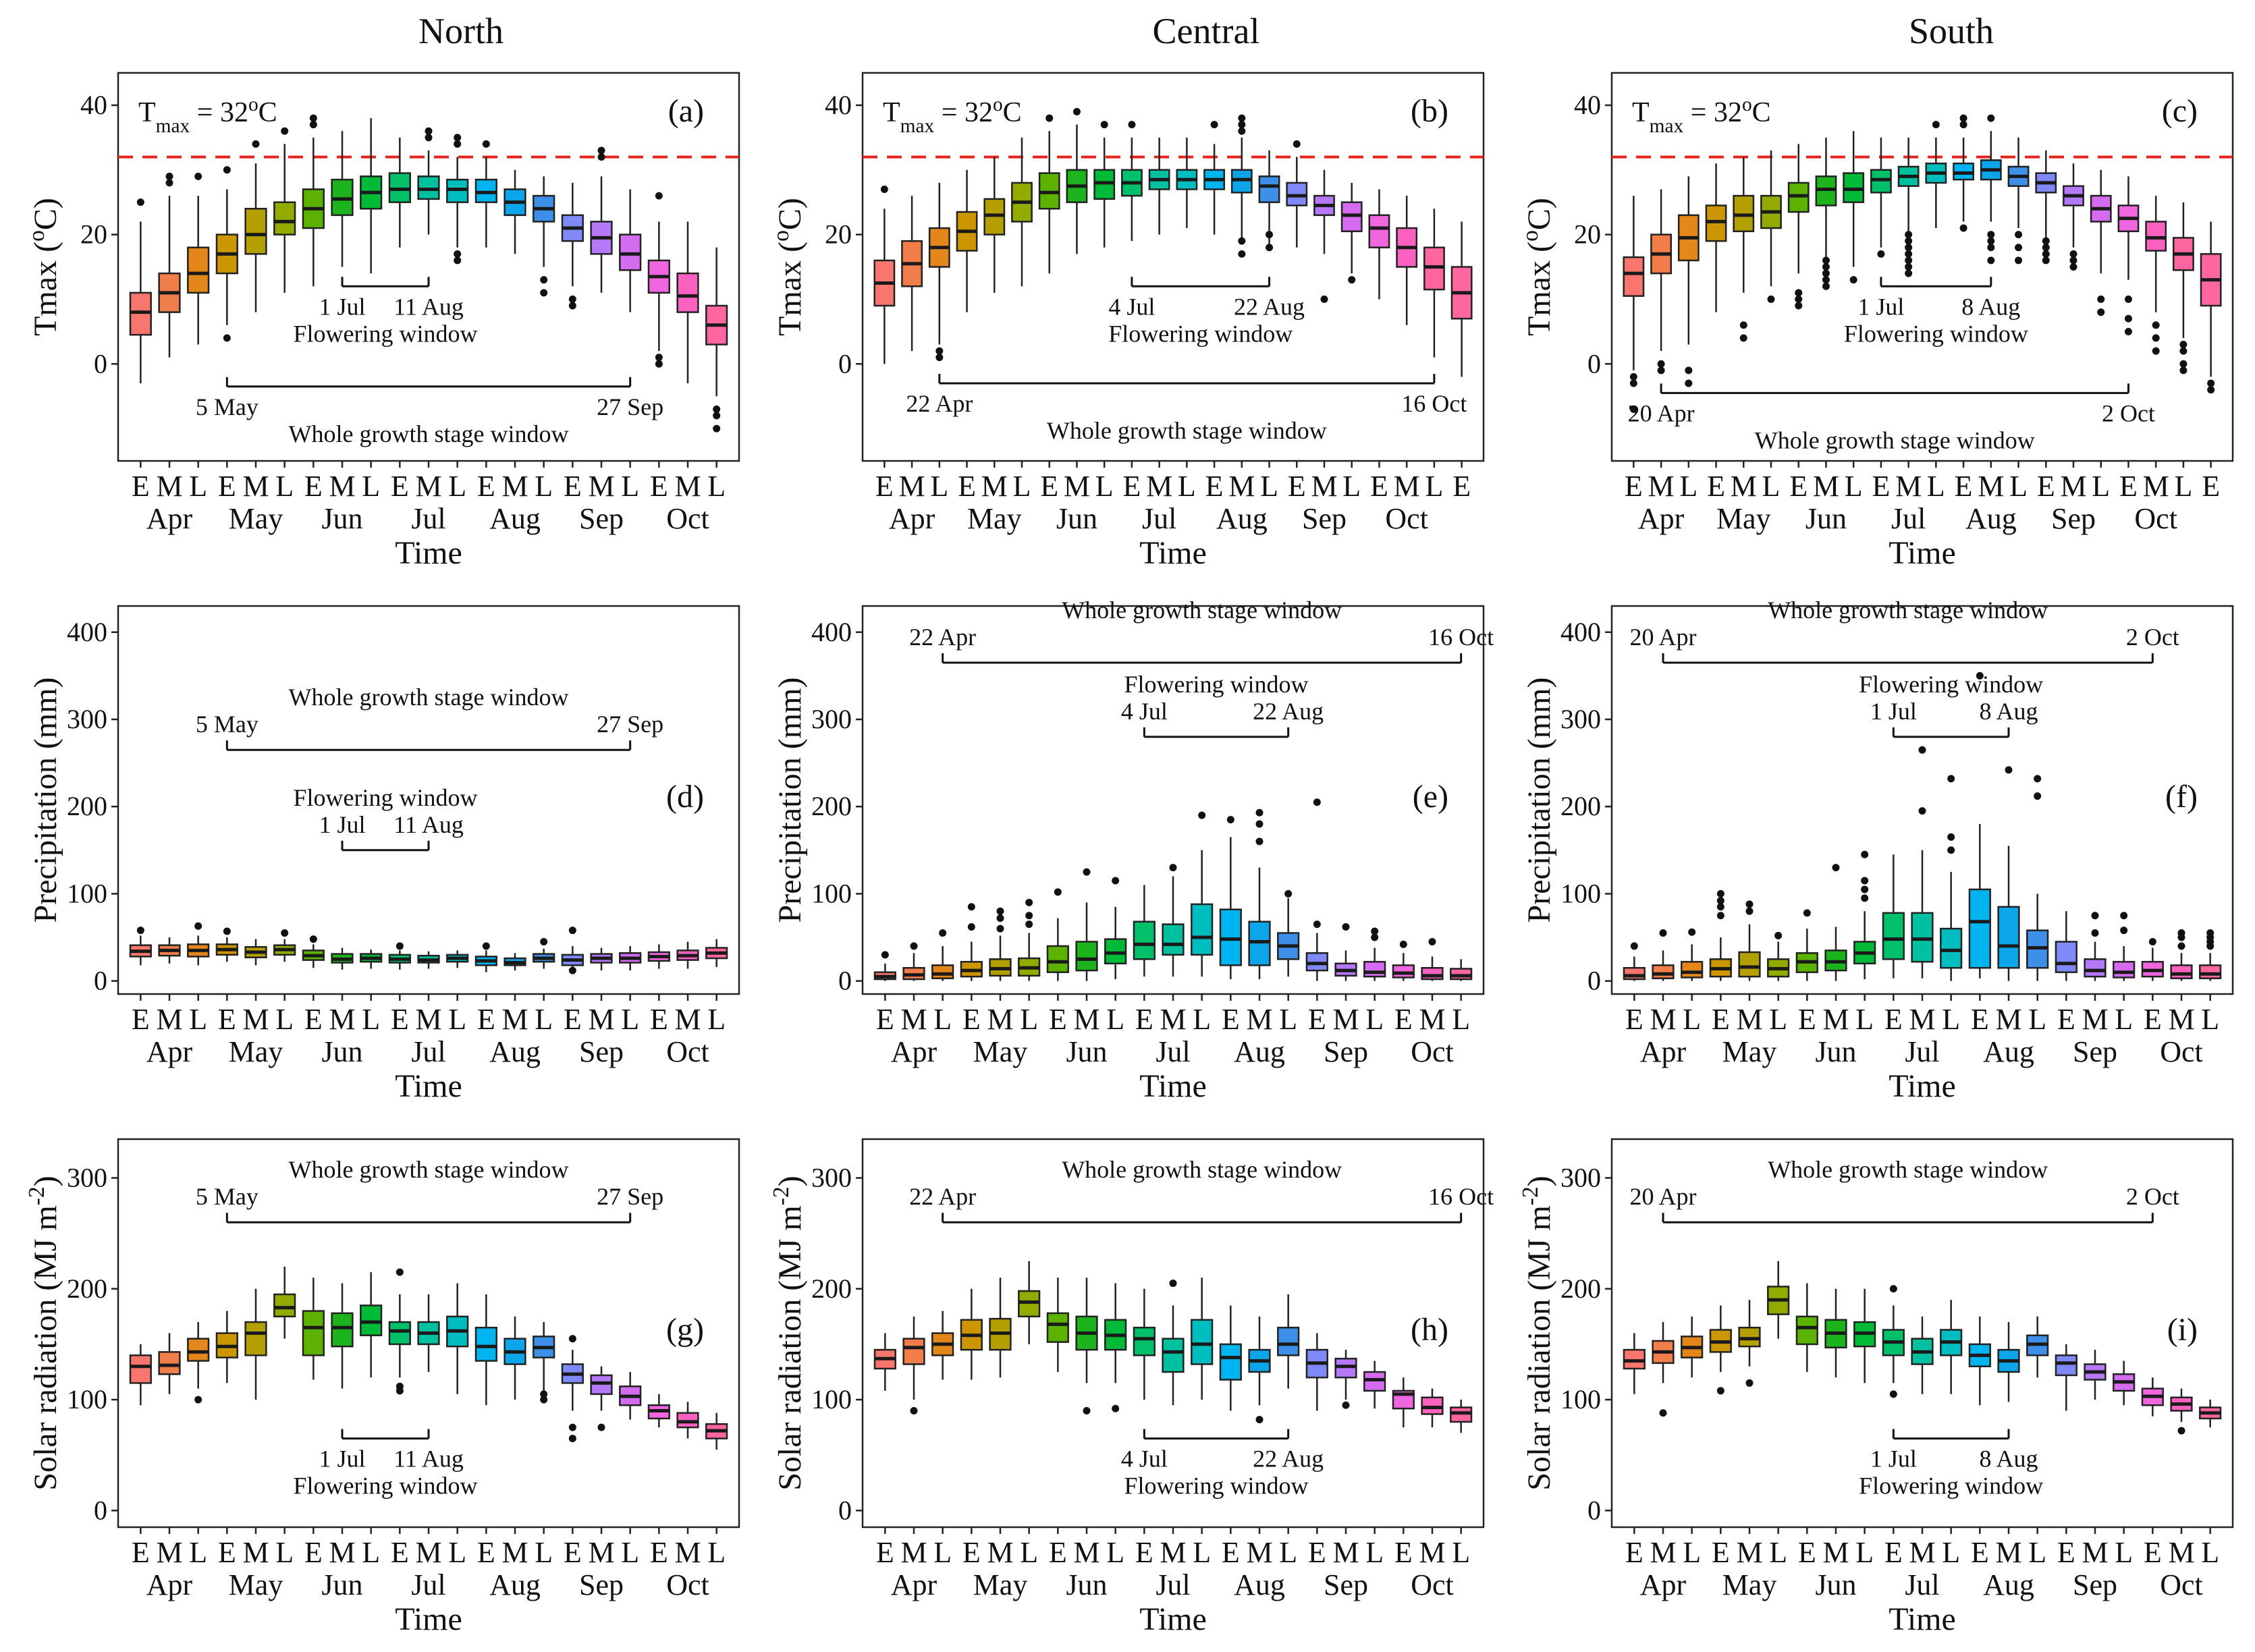 This screenshot has width=2255, height=1652. Describe the element at coordinates (429, 824) in the screenshot. I see `flowering-window-end-label: 11 Aug` at that location.